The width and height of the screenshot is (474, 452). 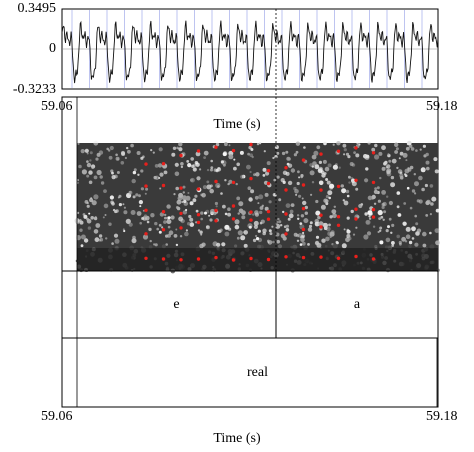 I want to click on word-interval-real: real, so click(x=257, y=372).